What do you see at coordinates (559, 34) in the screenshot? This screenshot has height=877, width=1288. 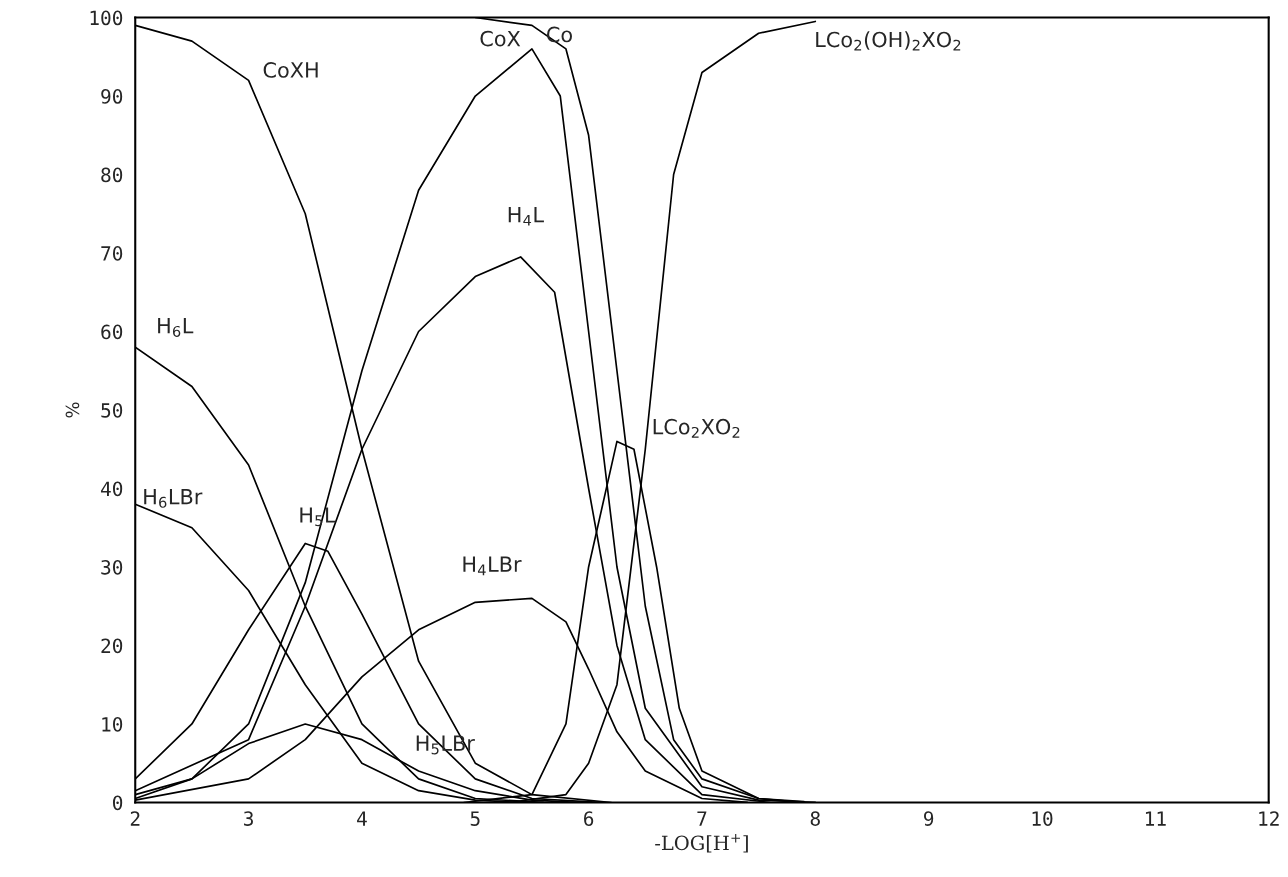 I see `annotation: Co` at bounding box center [559, 34].